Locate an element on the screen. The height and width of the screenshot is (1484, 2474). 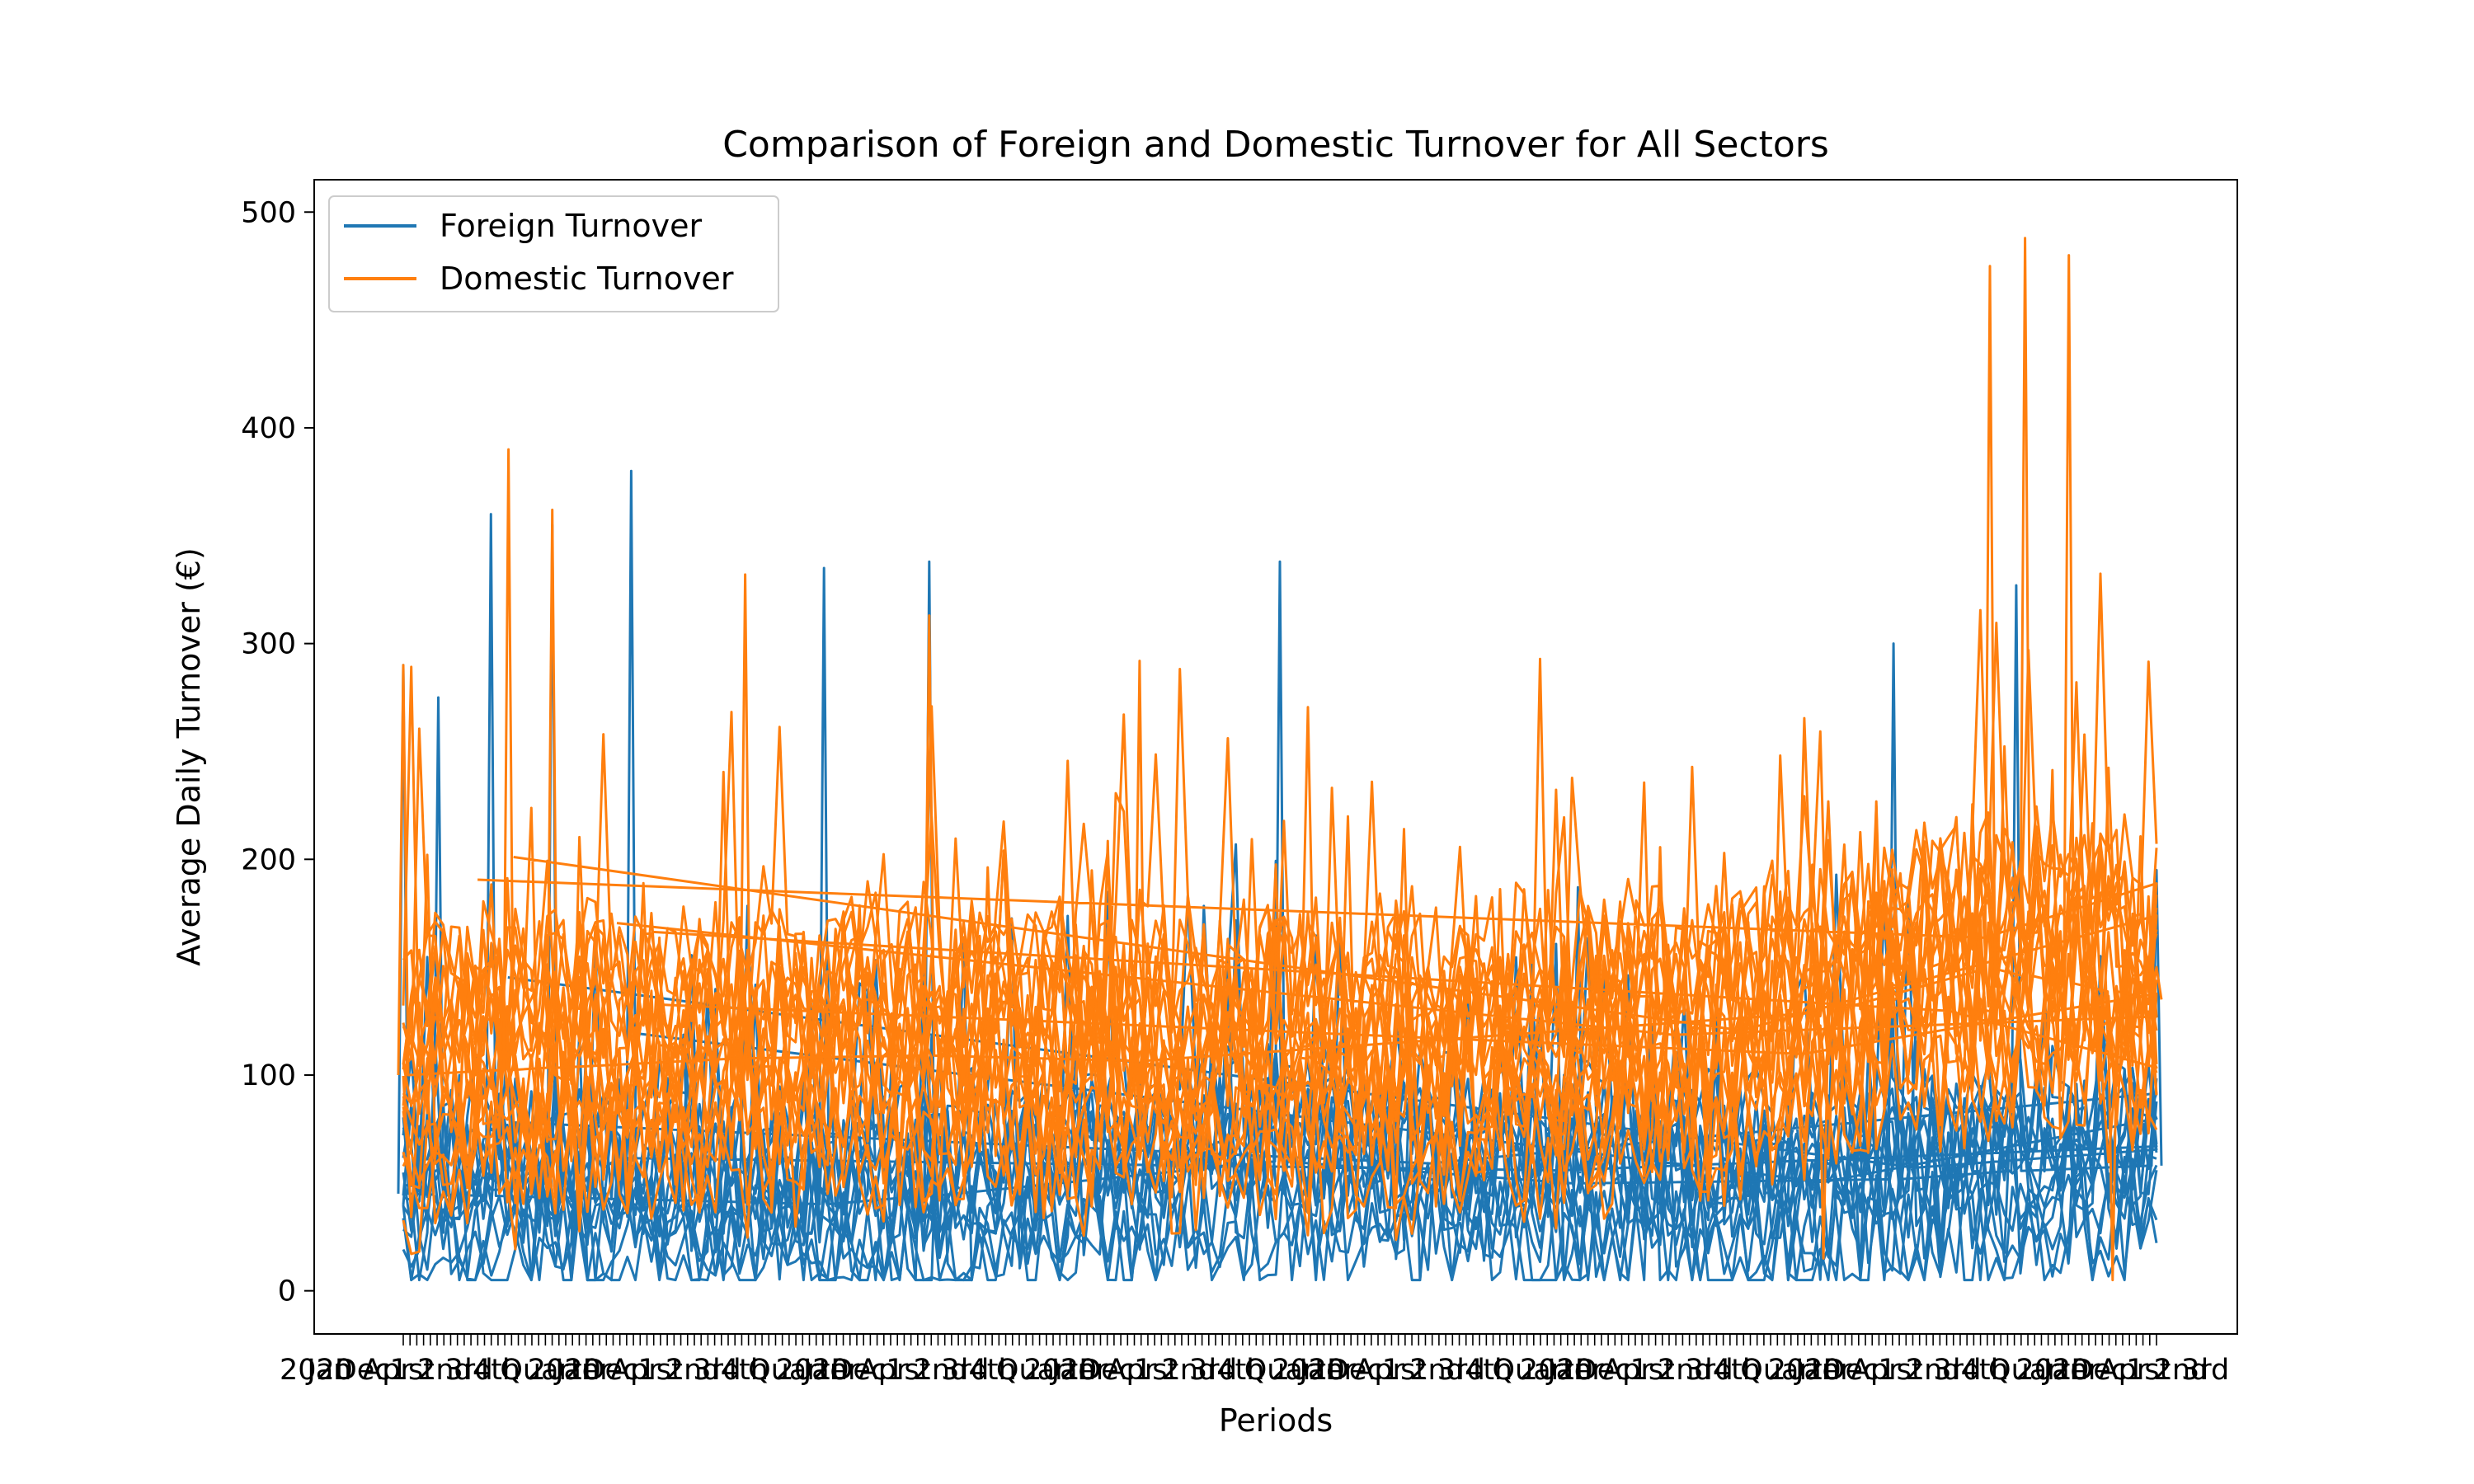
legend-label-domestic: Domestic Turnover is located at coordinates (587, 279).